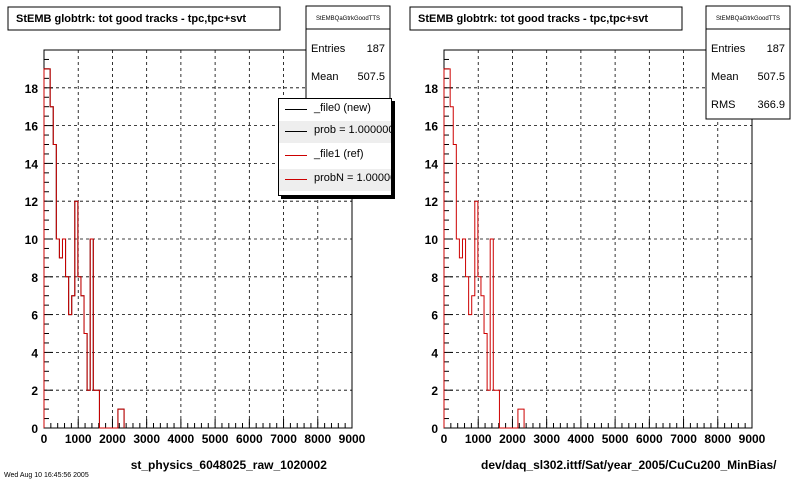 The image size is (800, 480). Describe the element at coordinates (771, 77) in the screenshot. I see `plot2-stats-mean-value: 507.5` at that location.